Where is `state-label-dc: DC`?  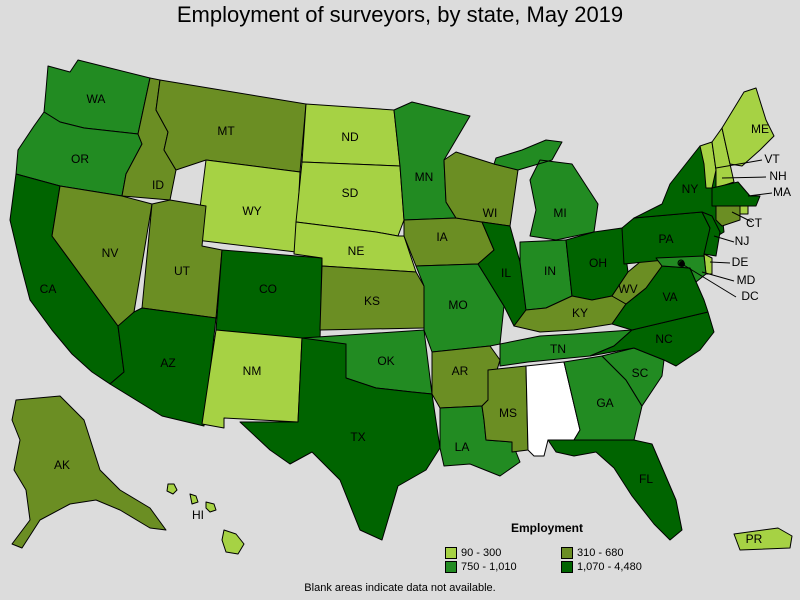
state-label-dc: DC is located at coordinates (750, 296).